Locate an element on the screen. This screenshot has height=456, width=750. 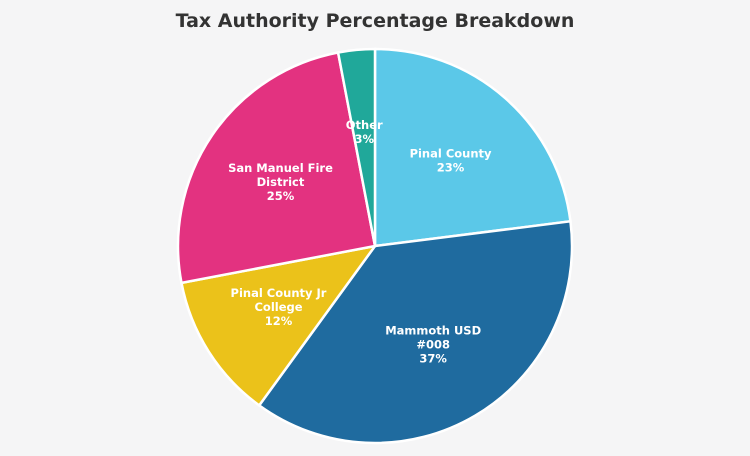
slice-name-label: San Manuel Fire is located at coordinates (280, 168).